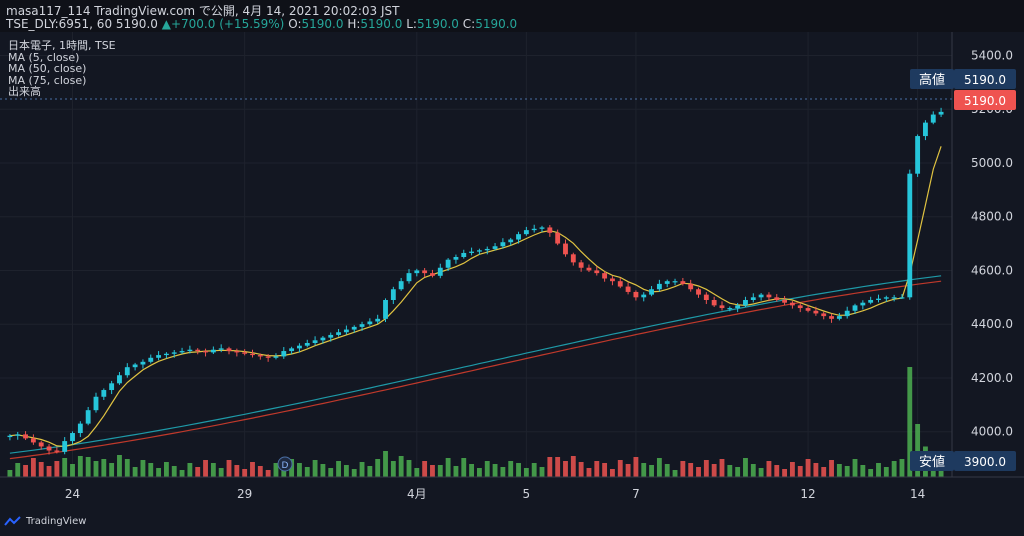  What do you see at coordinates (166, 24) in the screenshot?
I see `change-arrow-icon: ▲` at bounding box center [166, 24].